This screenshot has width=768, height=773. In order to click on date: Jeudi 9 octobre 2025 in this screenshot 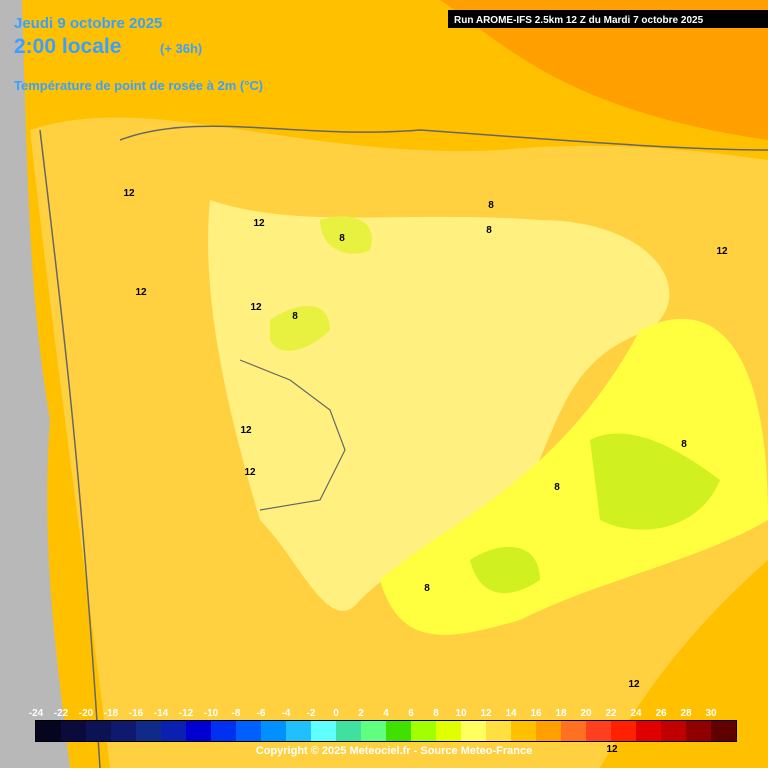, I will do `click(88, 23)`.